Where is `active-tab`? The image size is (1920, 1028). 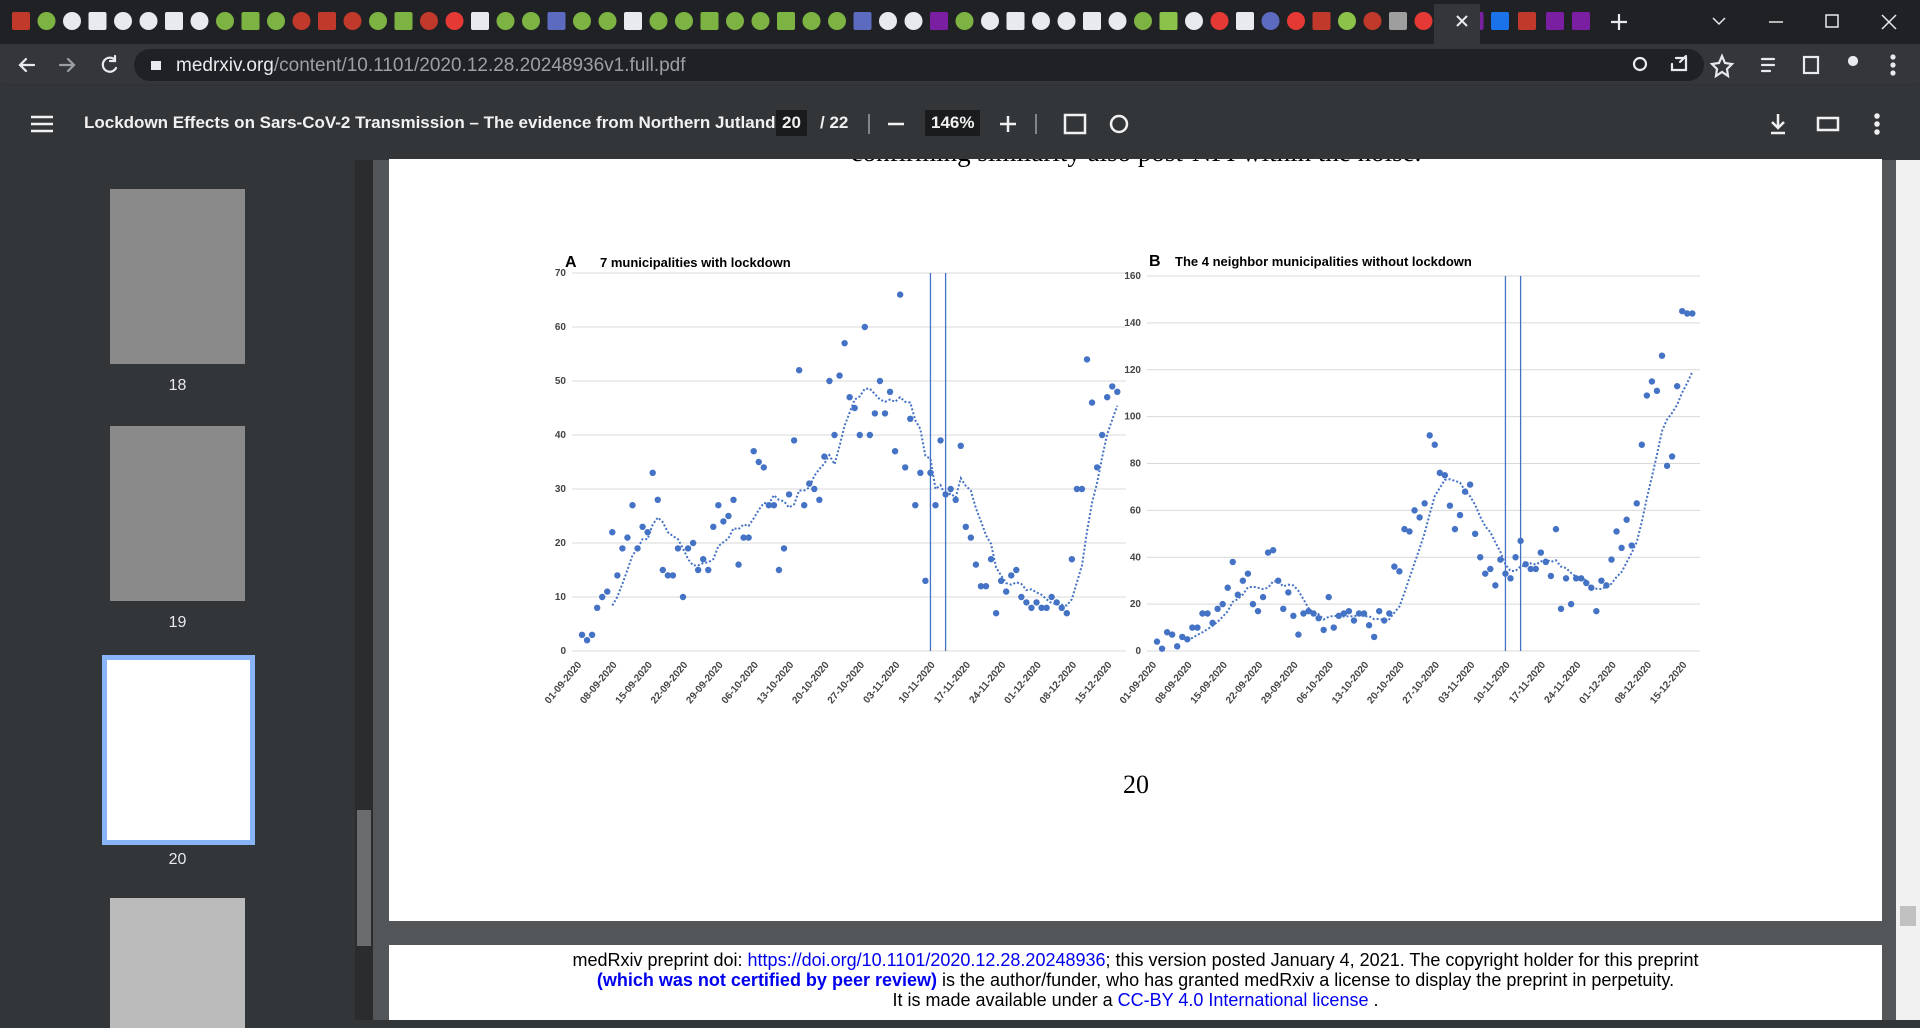
active-tab is located at coordinates (1457, 24).